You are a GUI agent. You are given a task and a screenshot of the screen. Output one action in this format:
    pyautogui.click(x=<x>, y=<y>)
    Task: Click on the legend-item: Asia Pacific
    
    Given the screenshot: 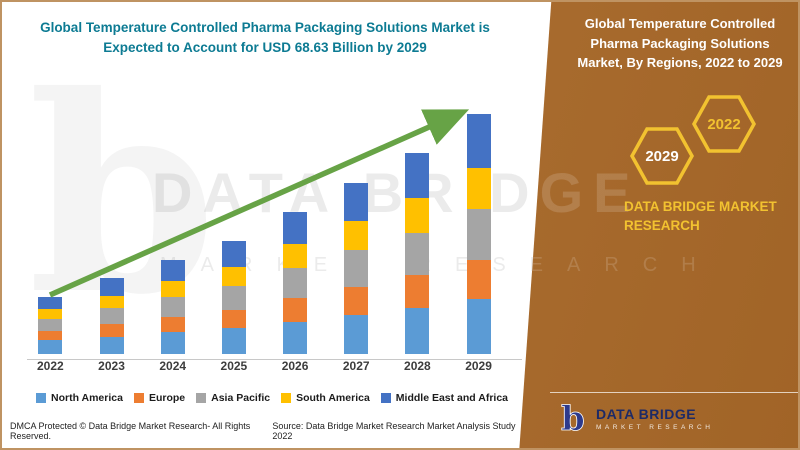 What is the action you would take?
    pyautogui.click(x=233, y=398)
    